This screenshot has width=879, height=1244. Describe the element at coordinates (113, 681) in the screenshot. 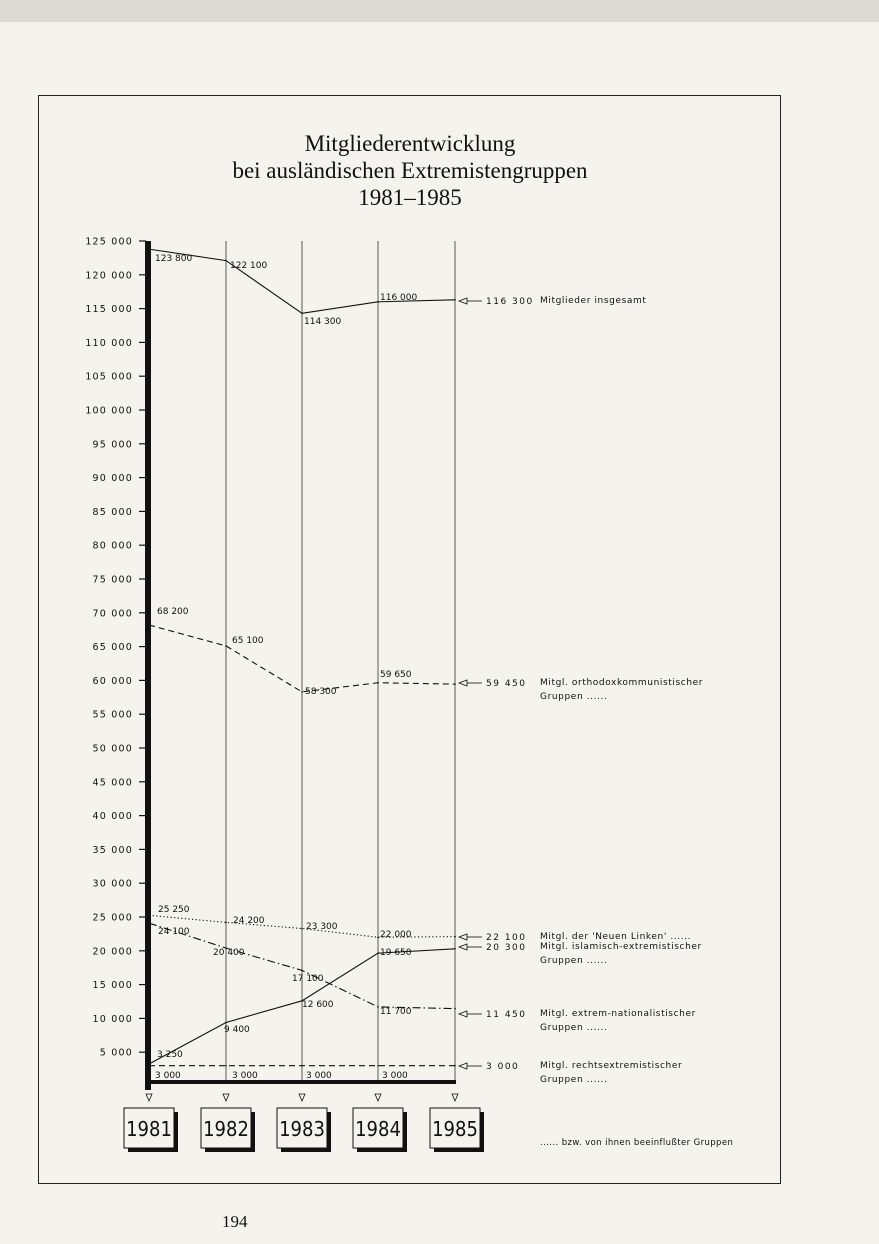

I see `y-tick-label: 60 000` at that location.